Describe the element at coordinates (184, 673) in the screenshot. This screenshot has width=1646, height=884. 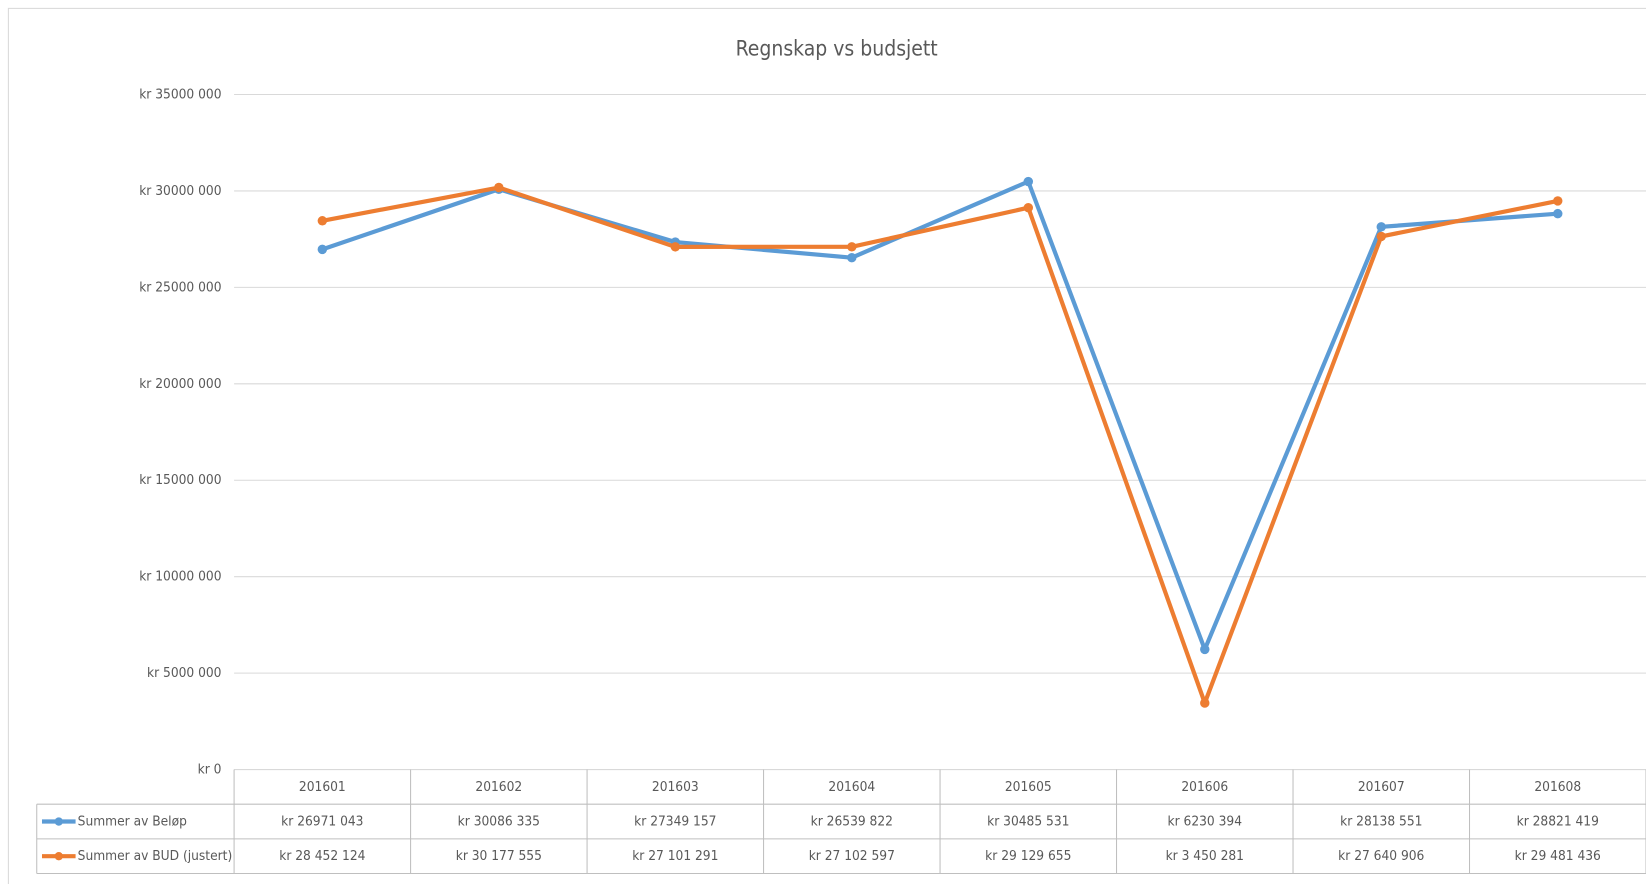
I see `y-tick-label: kr 5000 000` at that location.